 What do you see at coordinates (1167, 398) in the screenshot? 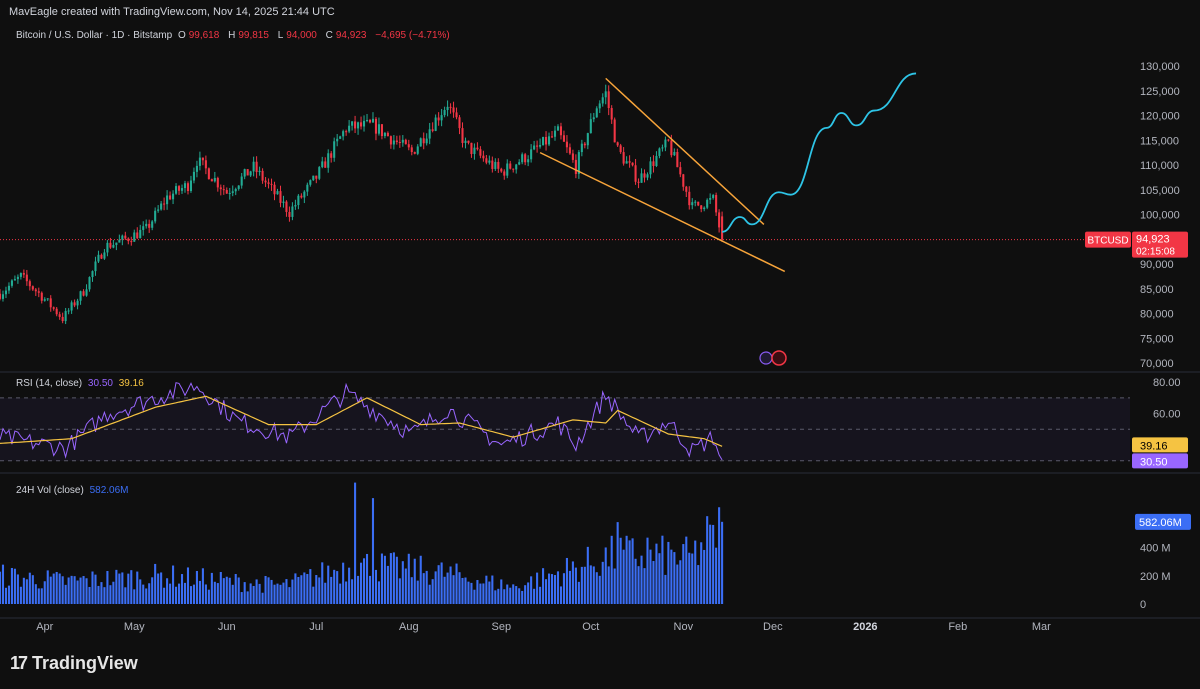
I see `rsi-axis: 60.00 80.00` at bounding box center [1167, 398].